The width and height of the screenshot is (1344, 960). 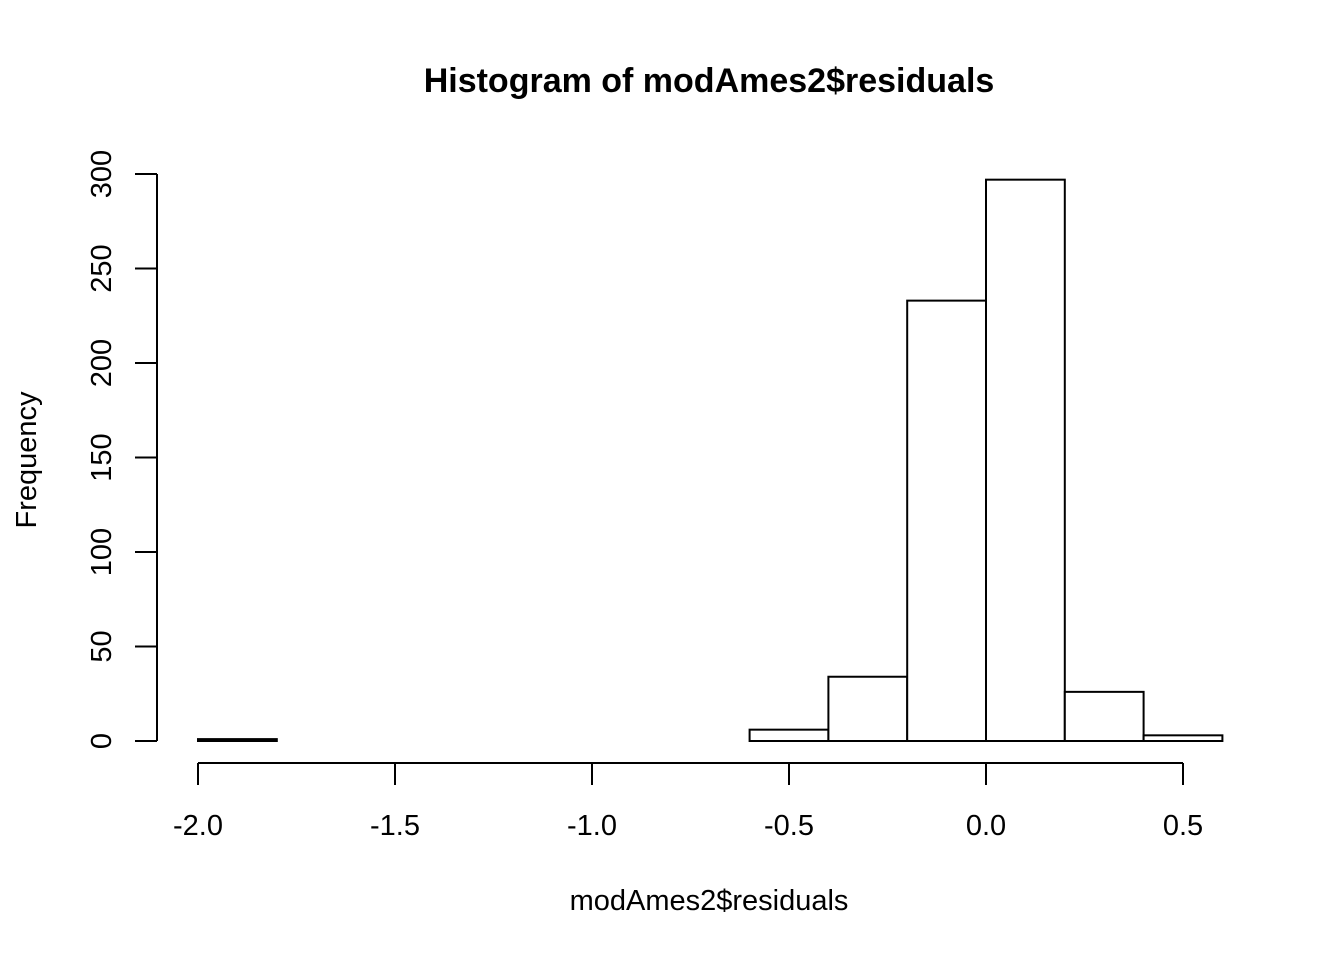 What do you see at coordinates (102, 363) in the screenshot?
I see `y-tick-label: 200` at bounding box center [102, 363].